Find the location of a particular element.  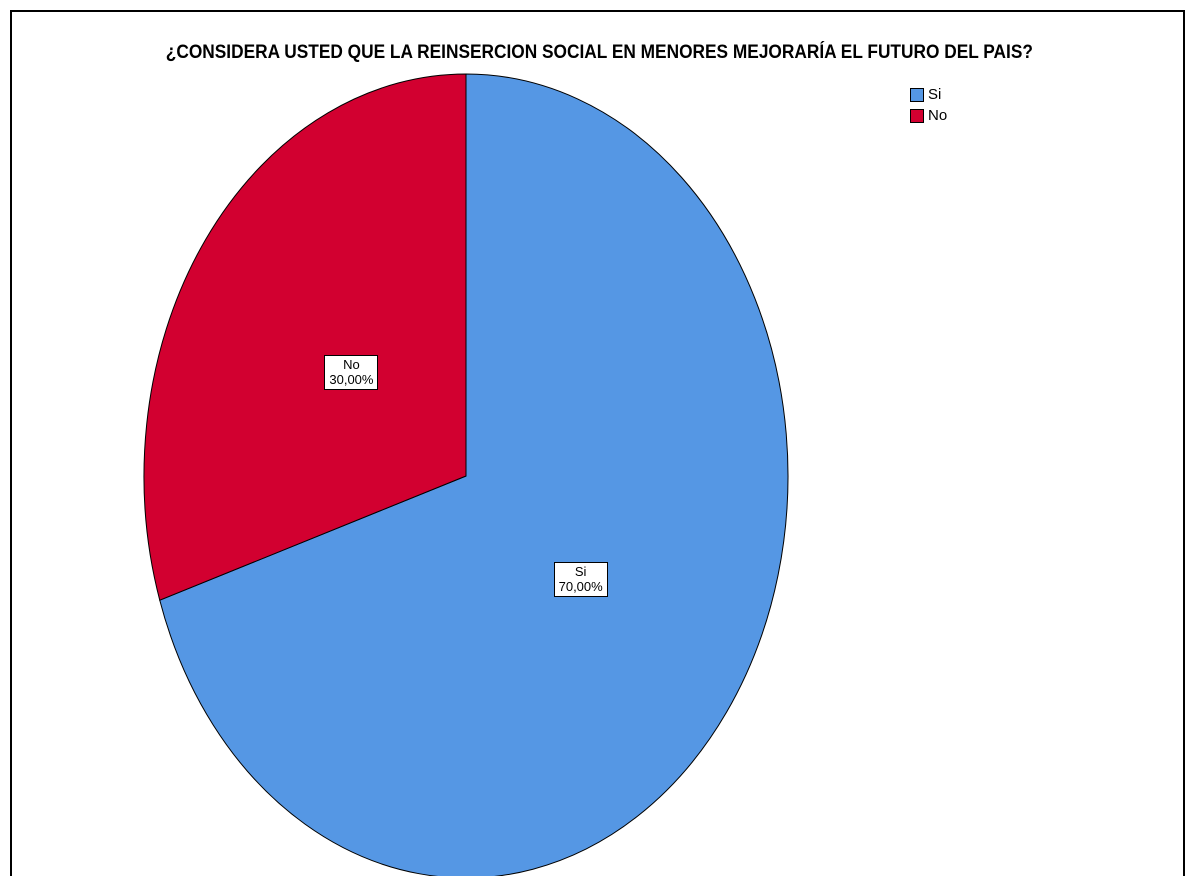

slice-label-name: No is located at coordinates (351, 364).